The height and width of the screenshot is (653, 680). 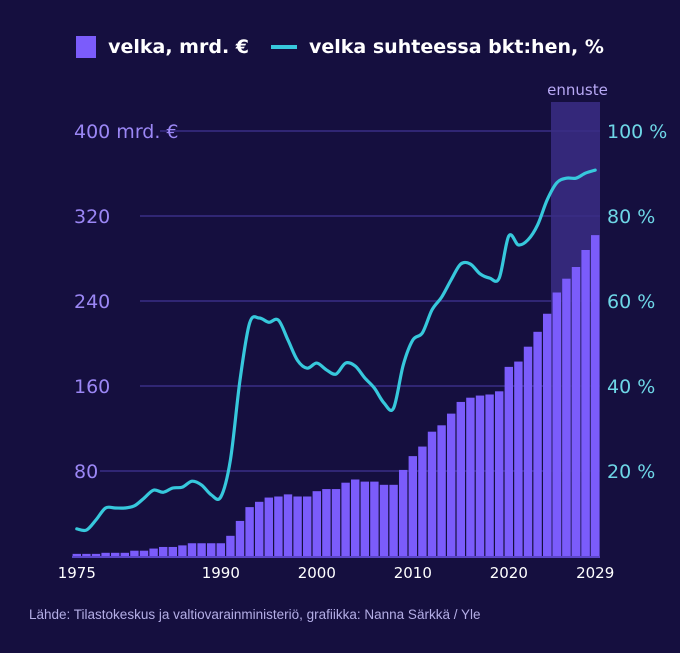 What do you see at coordinates (221, 573) in the screenshot?
I see `x-axis-tick-label: 1990` at bounding box center [221, 573].